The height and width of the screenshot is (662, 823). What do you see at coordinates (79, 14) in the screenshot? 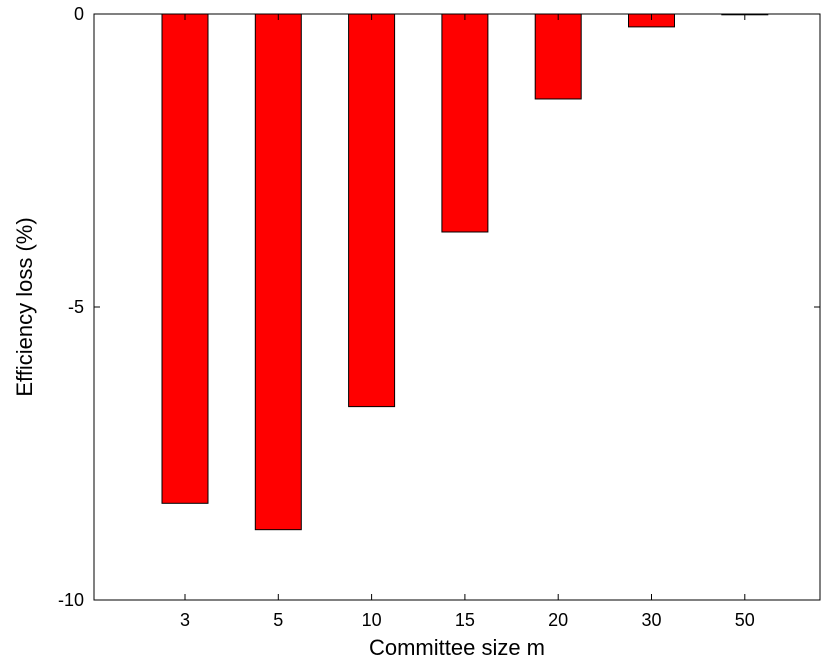
I see `y-tick-label-0: 0` at bounding box center [79, 14].